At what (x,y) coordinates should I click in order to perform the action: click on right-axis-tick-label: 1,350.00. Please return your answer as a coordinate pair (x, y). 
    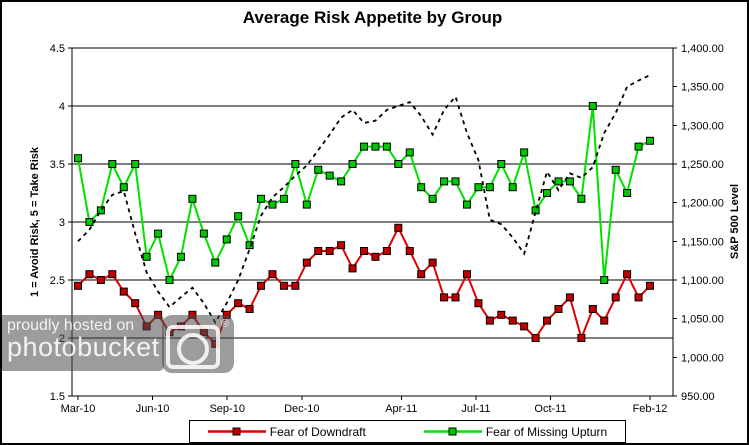
    Looking at the image, I should click on (702, 88).